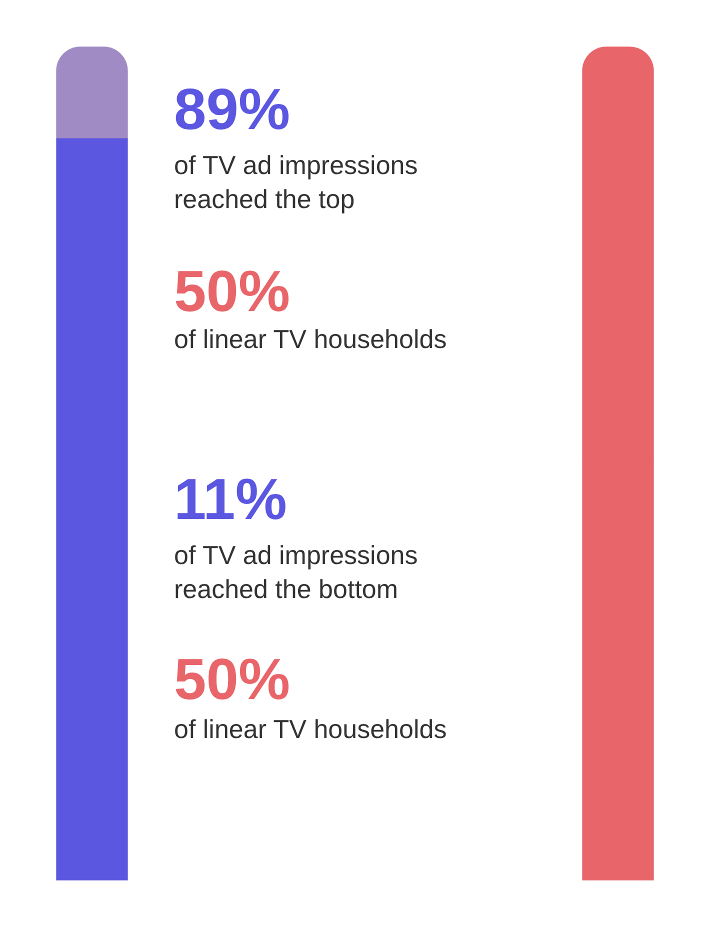  What do you see at coordinates (296, 182) in the screenshot?
I see `annotation: of TV ad impressions reached the top` at bounding box center [296, 182].